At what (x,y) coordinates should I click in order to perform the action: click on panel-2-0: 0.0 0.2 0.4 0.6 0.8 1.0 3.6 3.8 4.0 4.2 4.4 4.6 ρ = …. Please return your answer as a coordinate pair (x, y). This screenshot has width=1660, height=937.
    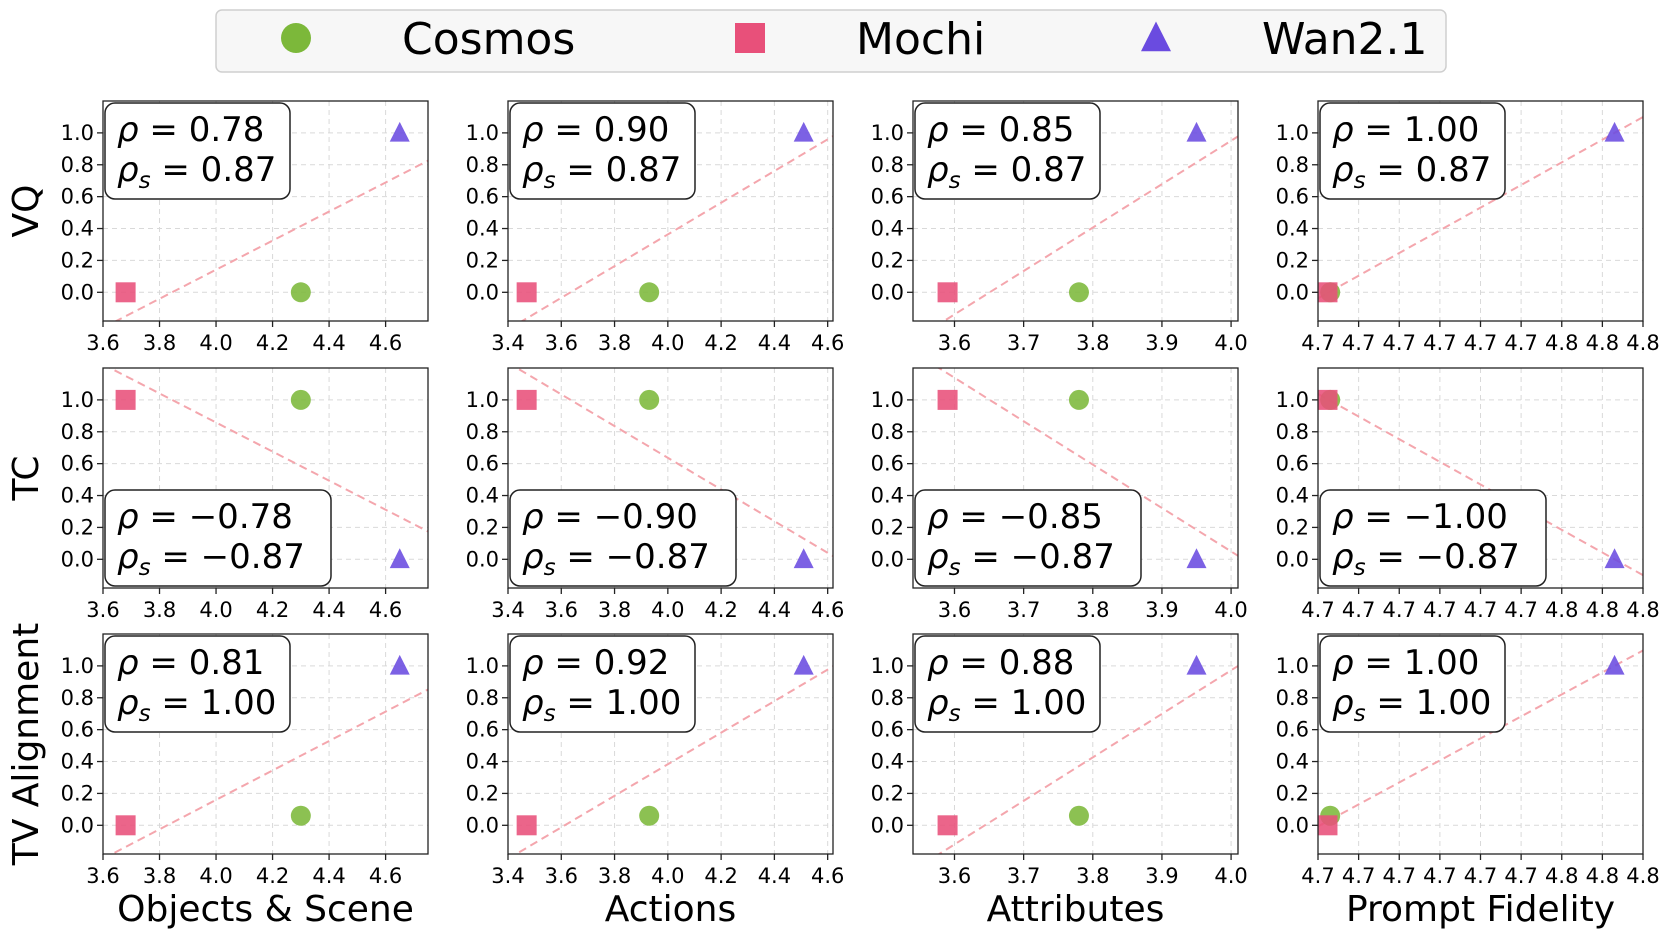
    Looking at the image, I should click on (245, 760).